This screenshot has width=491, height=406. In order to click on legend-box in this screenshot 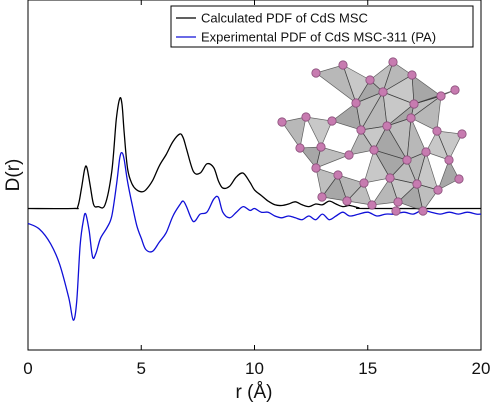, I will do `click(322, 26)`.